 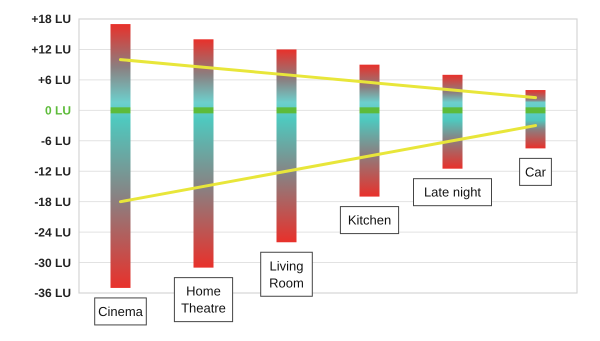 What do you see at coordinates (54, 80) in the screenshot?
I see `y-tick-label: +6 LU` at bounding box center [54, 80].